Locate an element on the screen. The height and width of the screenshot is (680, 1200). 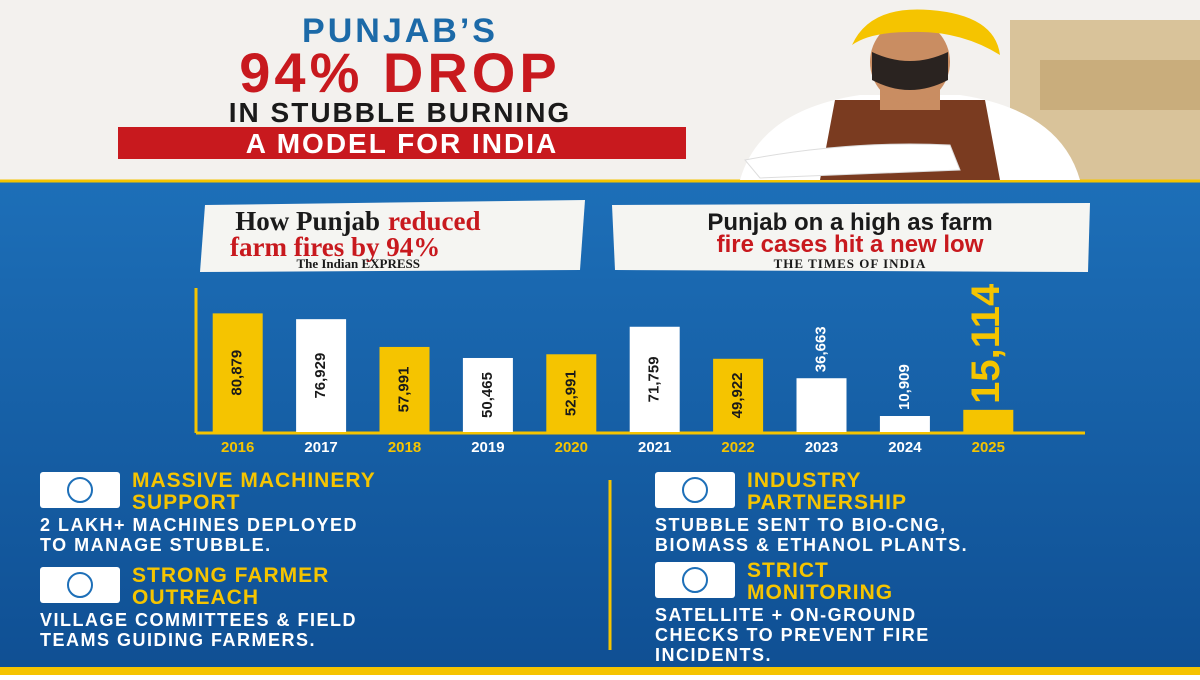
tagline-box is located at coordinates (402, 143).